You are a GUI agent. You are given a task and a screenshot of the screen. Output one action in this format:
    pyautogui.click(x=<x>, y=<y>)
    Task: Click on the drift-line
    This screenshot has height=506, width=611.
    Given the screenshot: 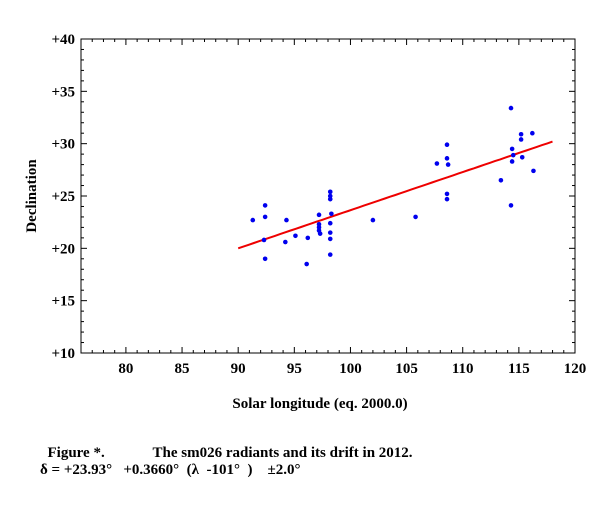 What is the action you would take?
    pyautogui.click(x=395, y=195)
    